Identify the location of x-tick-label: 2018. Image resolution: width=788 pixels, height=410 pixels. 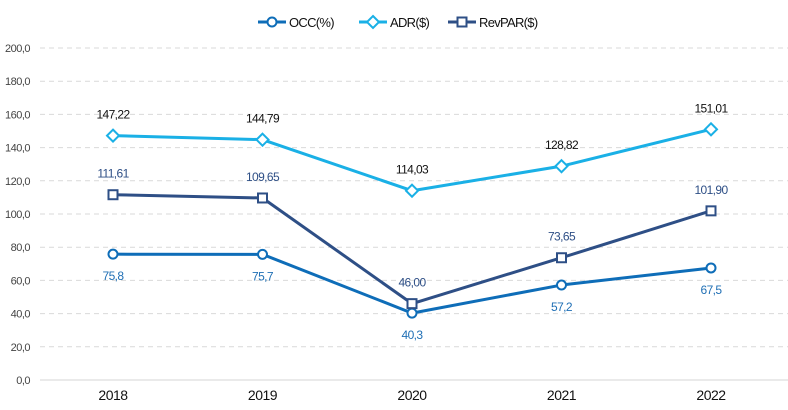
(113, 395).